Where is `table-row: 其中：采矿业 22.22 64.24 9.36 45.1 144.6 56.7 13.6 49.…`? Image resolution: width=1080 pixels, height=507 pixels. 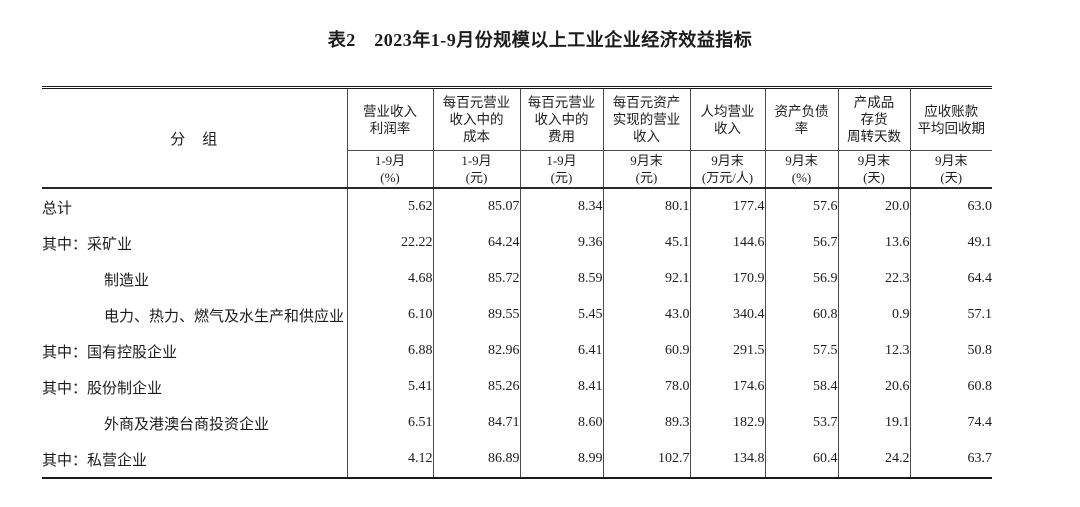 table-row: 其中：采矿业 22.22 64.24 9.36 45.1 144.6 56.7 13.6 49.… is located at coordinates (517, 243).